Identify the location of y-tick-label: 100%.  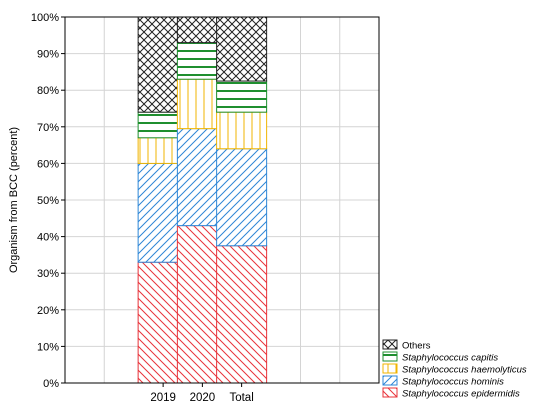
(45, 18).